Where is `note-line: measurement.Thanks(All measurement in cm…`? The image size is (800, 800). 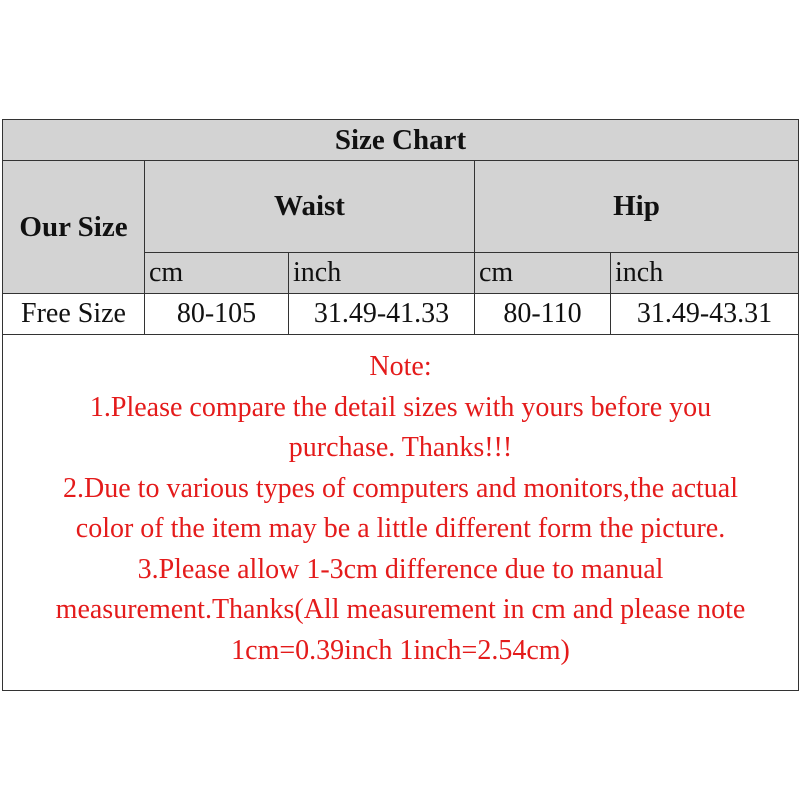 note-line: measurement.Thanks(All measurement in cm… is located at coordinates (400, 609).